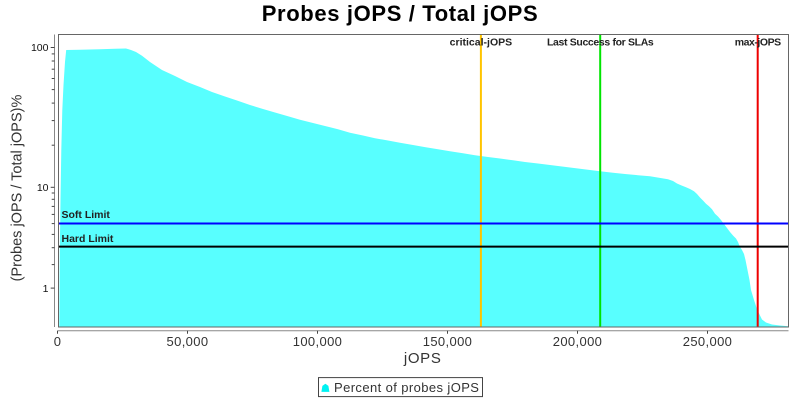 The height and width of the screenshot is (400, 800). What do you see at coordinates (708, 341) in the screenshot?
I see `svg-text: 250,000` at bounding box center [708, 341].